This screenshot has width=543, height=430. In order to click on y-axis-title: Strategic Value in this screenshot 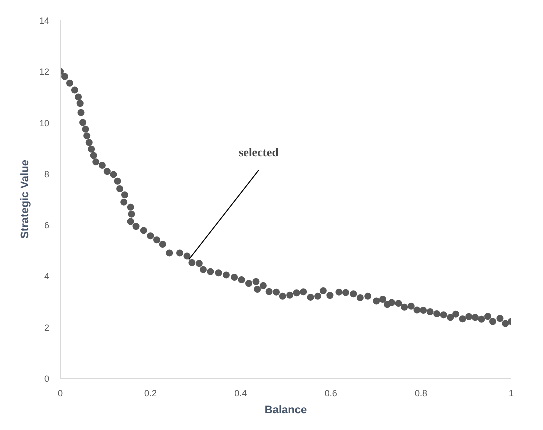, I will do `click(25, 199)`.